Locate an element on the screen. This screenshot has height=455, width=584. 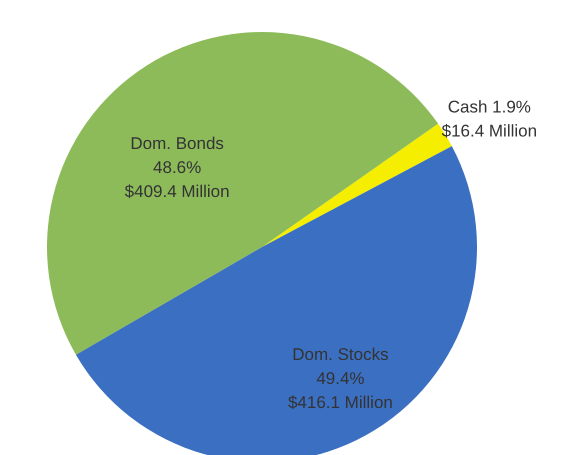
slice-label: Cash 1.9% $16.4 Million is located at coordinates (490, 119).